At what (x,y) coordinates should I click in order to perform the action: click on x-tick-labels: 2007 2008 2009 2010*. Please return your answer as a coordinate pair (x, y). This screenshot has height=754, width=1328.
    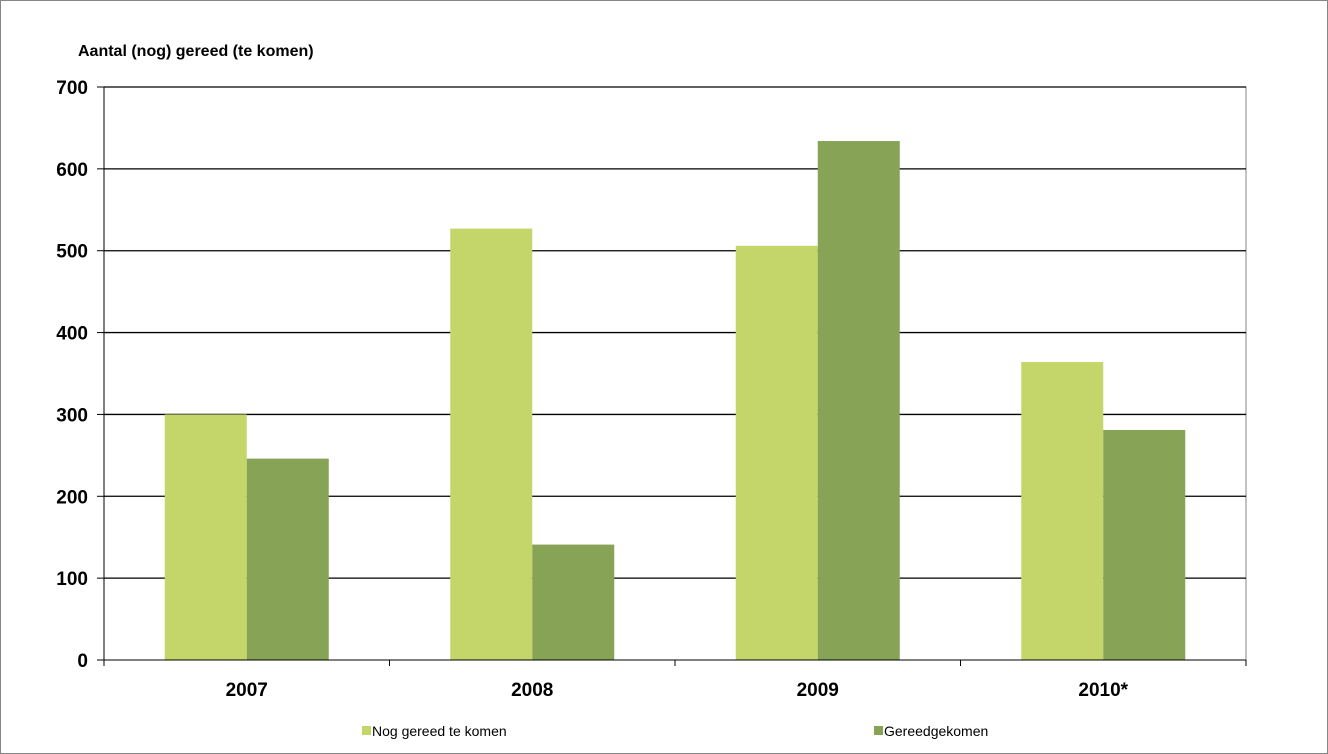
    Looking at the image, I should click on (677, 690).